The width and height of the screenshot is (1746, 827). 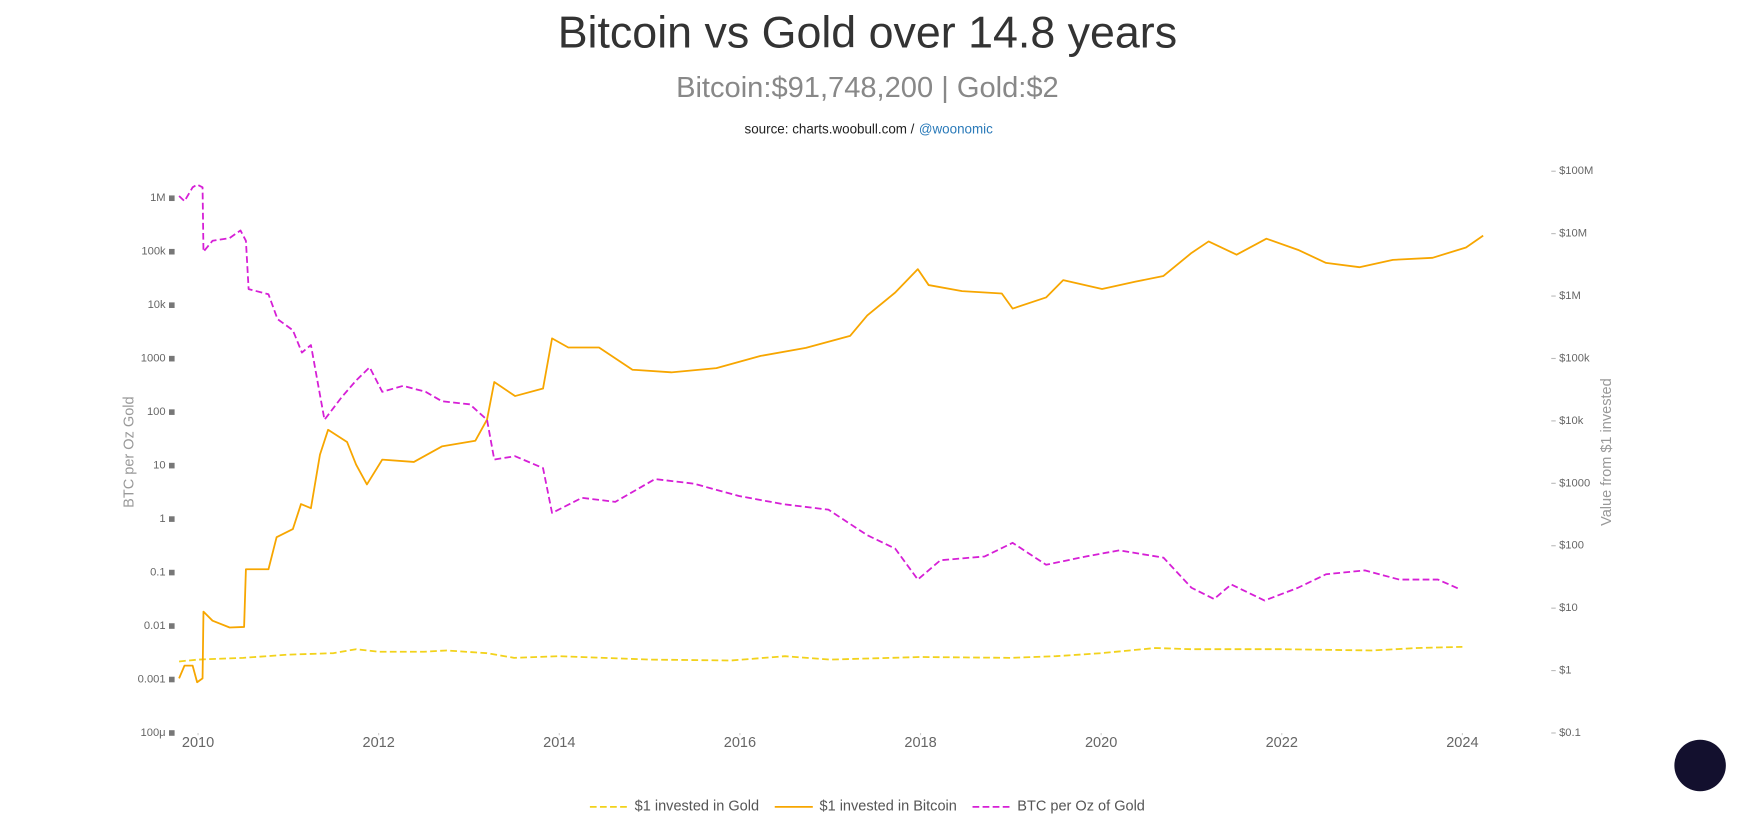 What do you see at coordinates (1081, 807) in the screenshot?
I see `legend-label: BTC per Oz of Gold` at bounding box center [1081, 807].